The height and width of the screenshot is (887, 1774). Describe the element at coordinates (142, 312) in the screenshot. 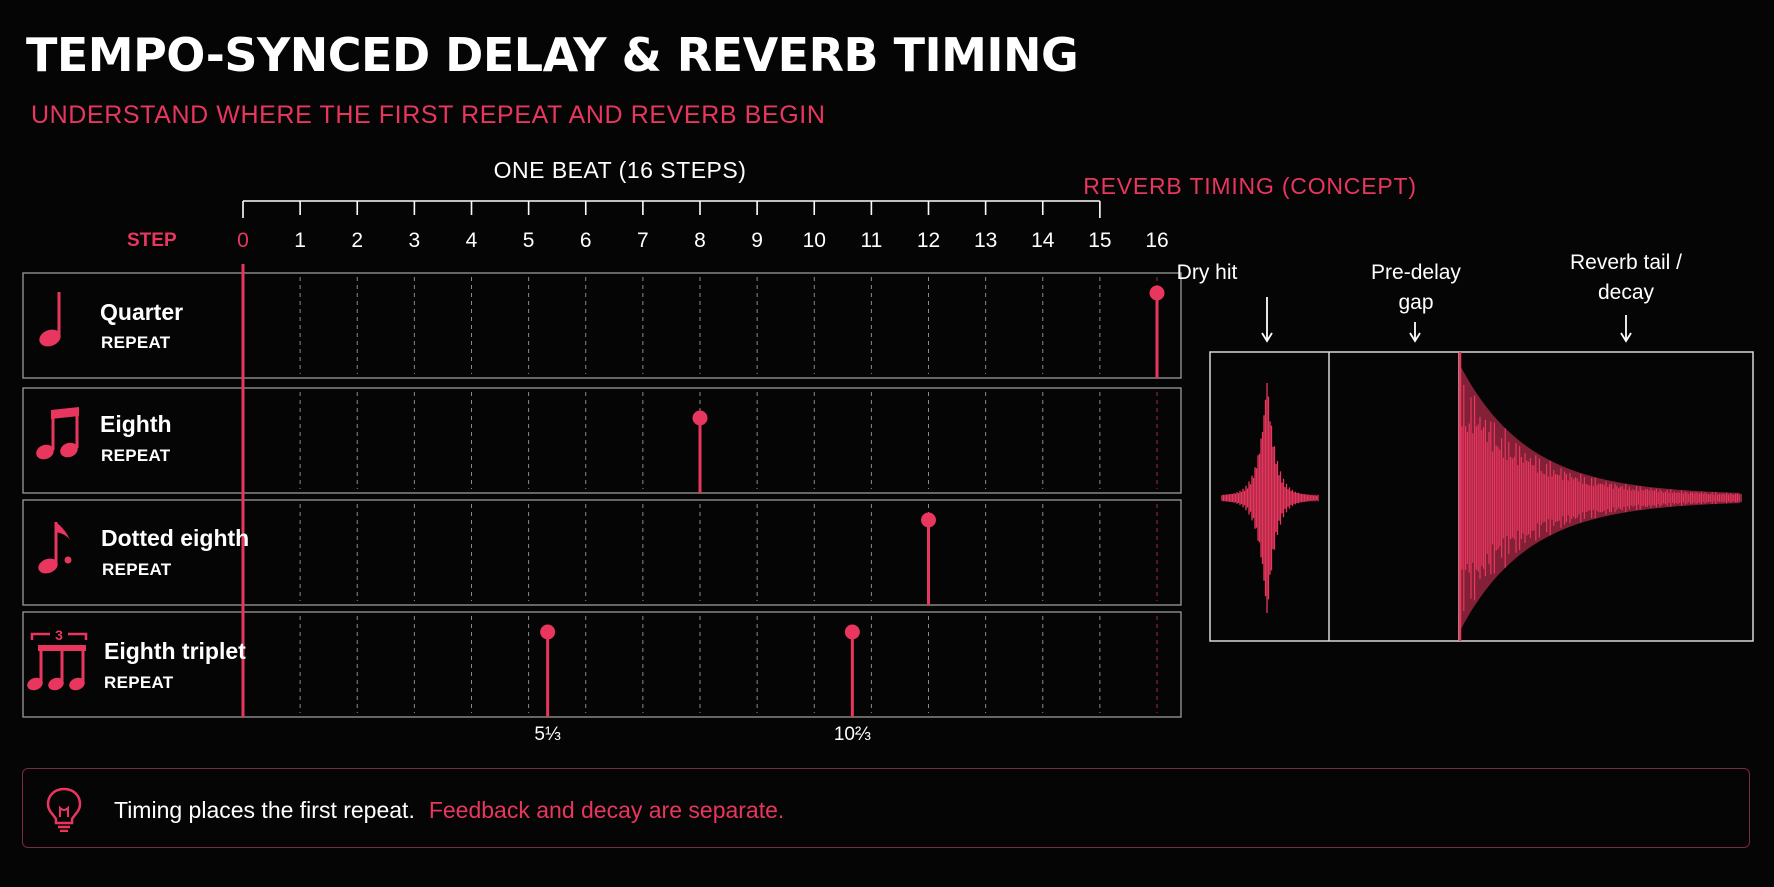

I see `row-name-quarter: Quarter` at that location.